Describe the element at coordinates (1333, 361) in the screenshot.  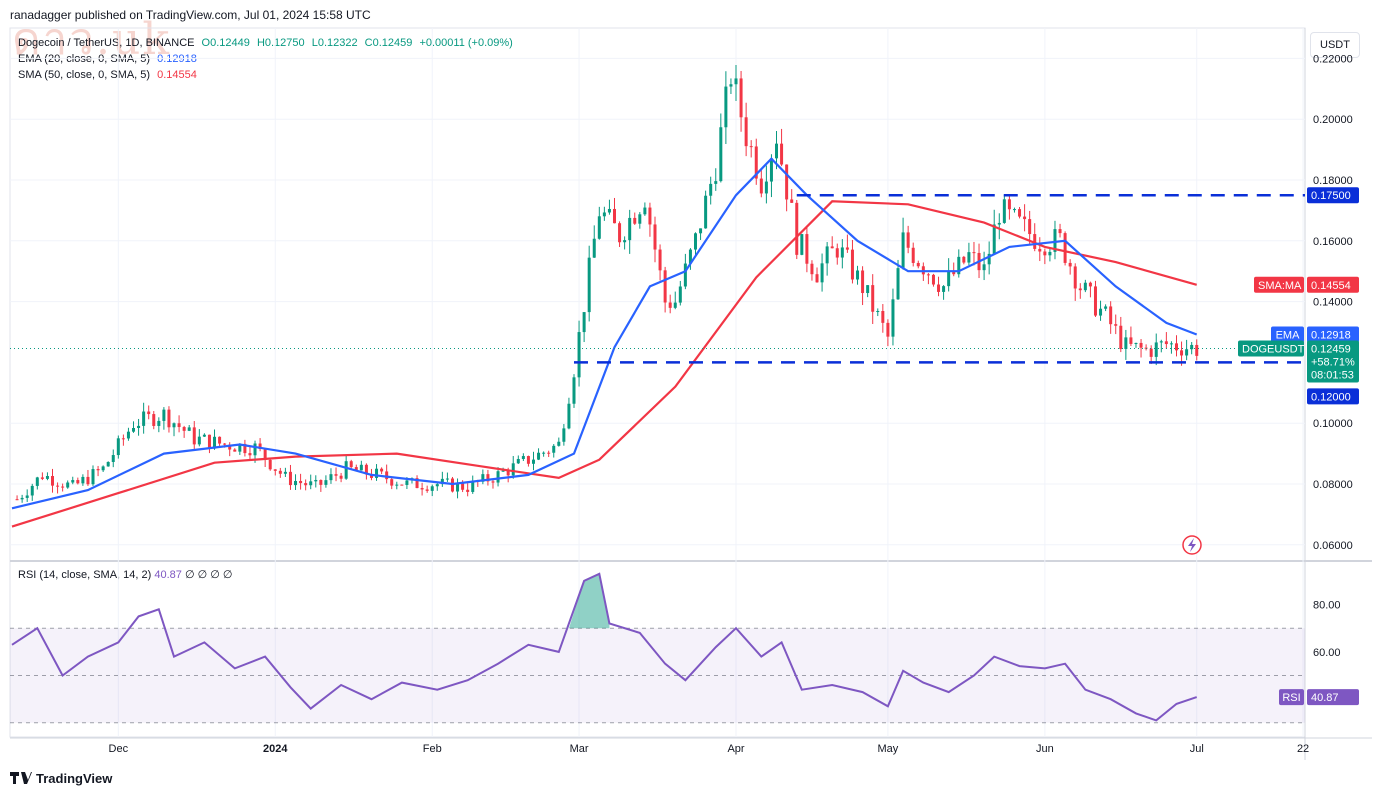
I see `last-price-tag-bg` at that location.